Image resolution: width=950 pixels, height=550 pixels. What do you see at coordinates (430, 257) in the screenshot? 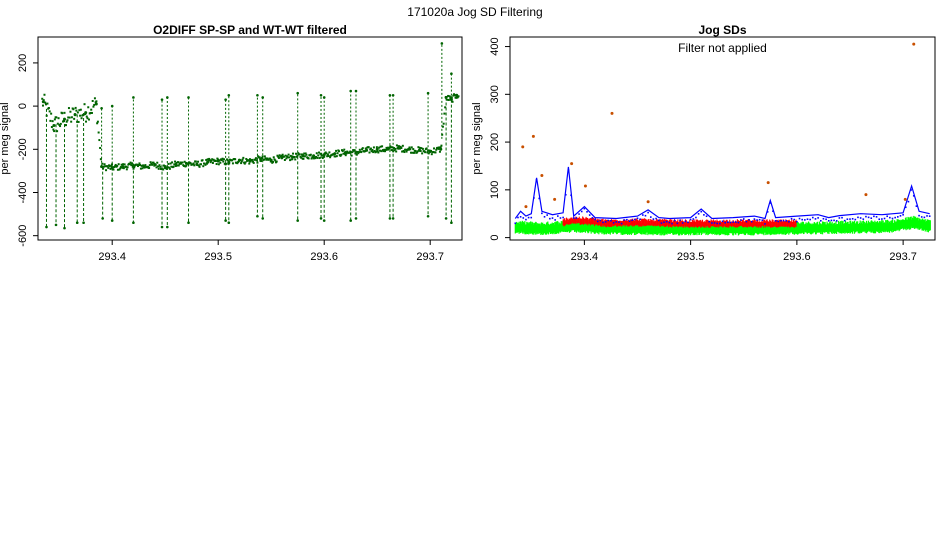
I see `x-tick-label: 293.7` at bounding box center [430, 257].